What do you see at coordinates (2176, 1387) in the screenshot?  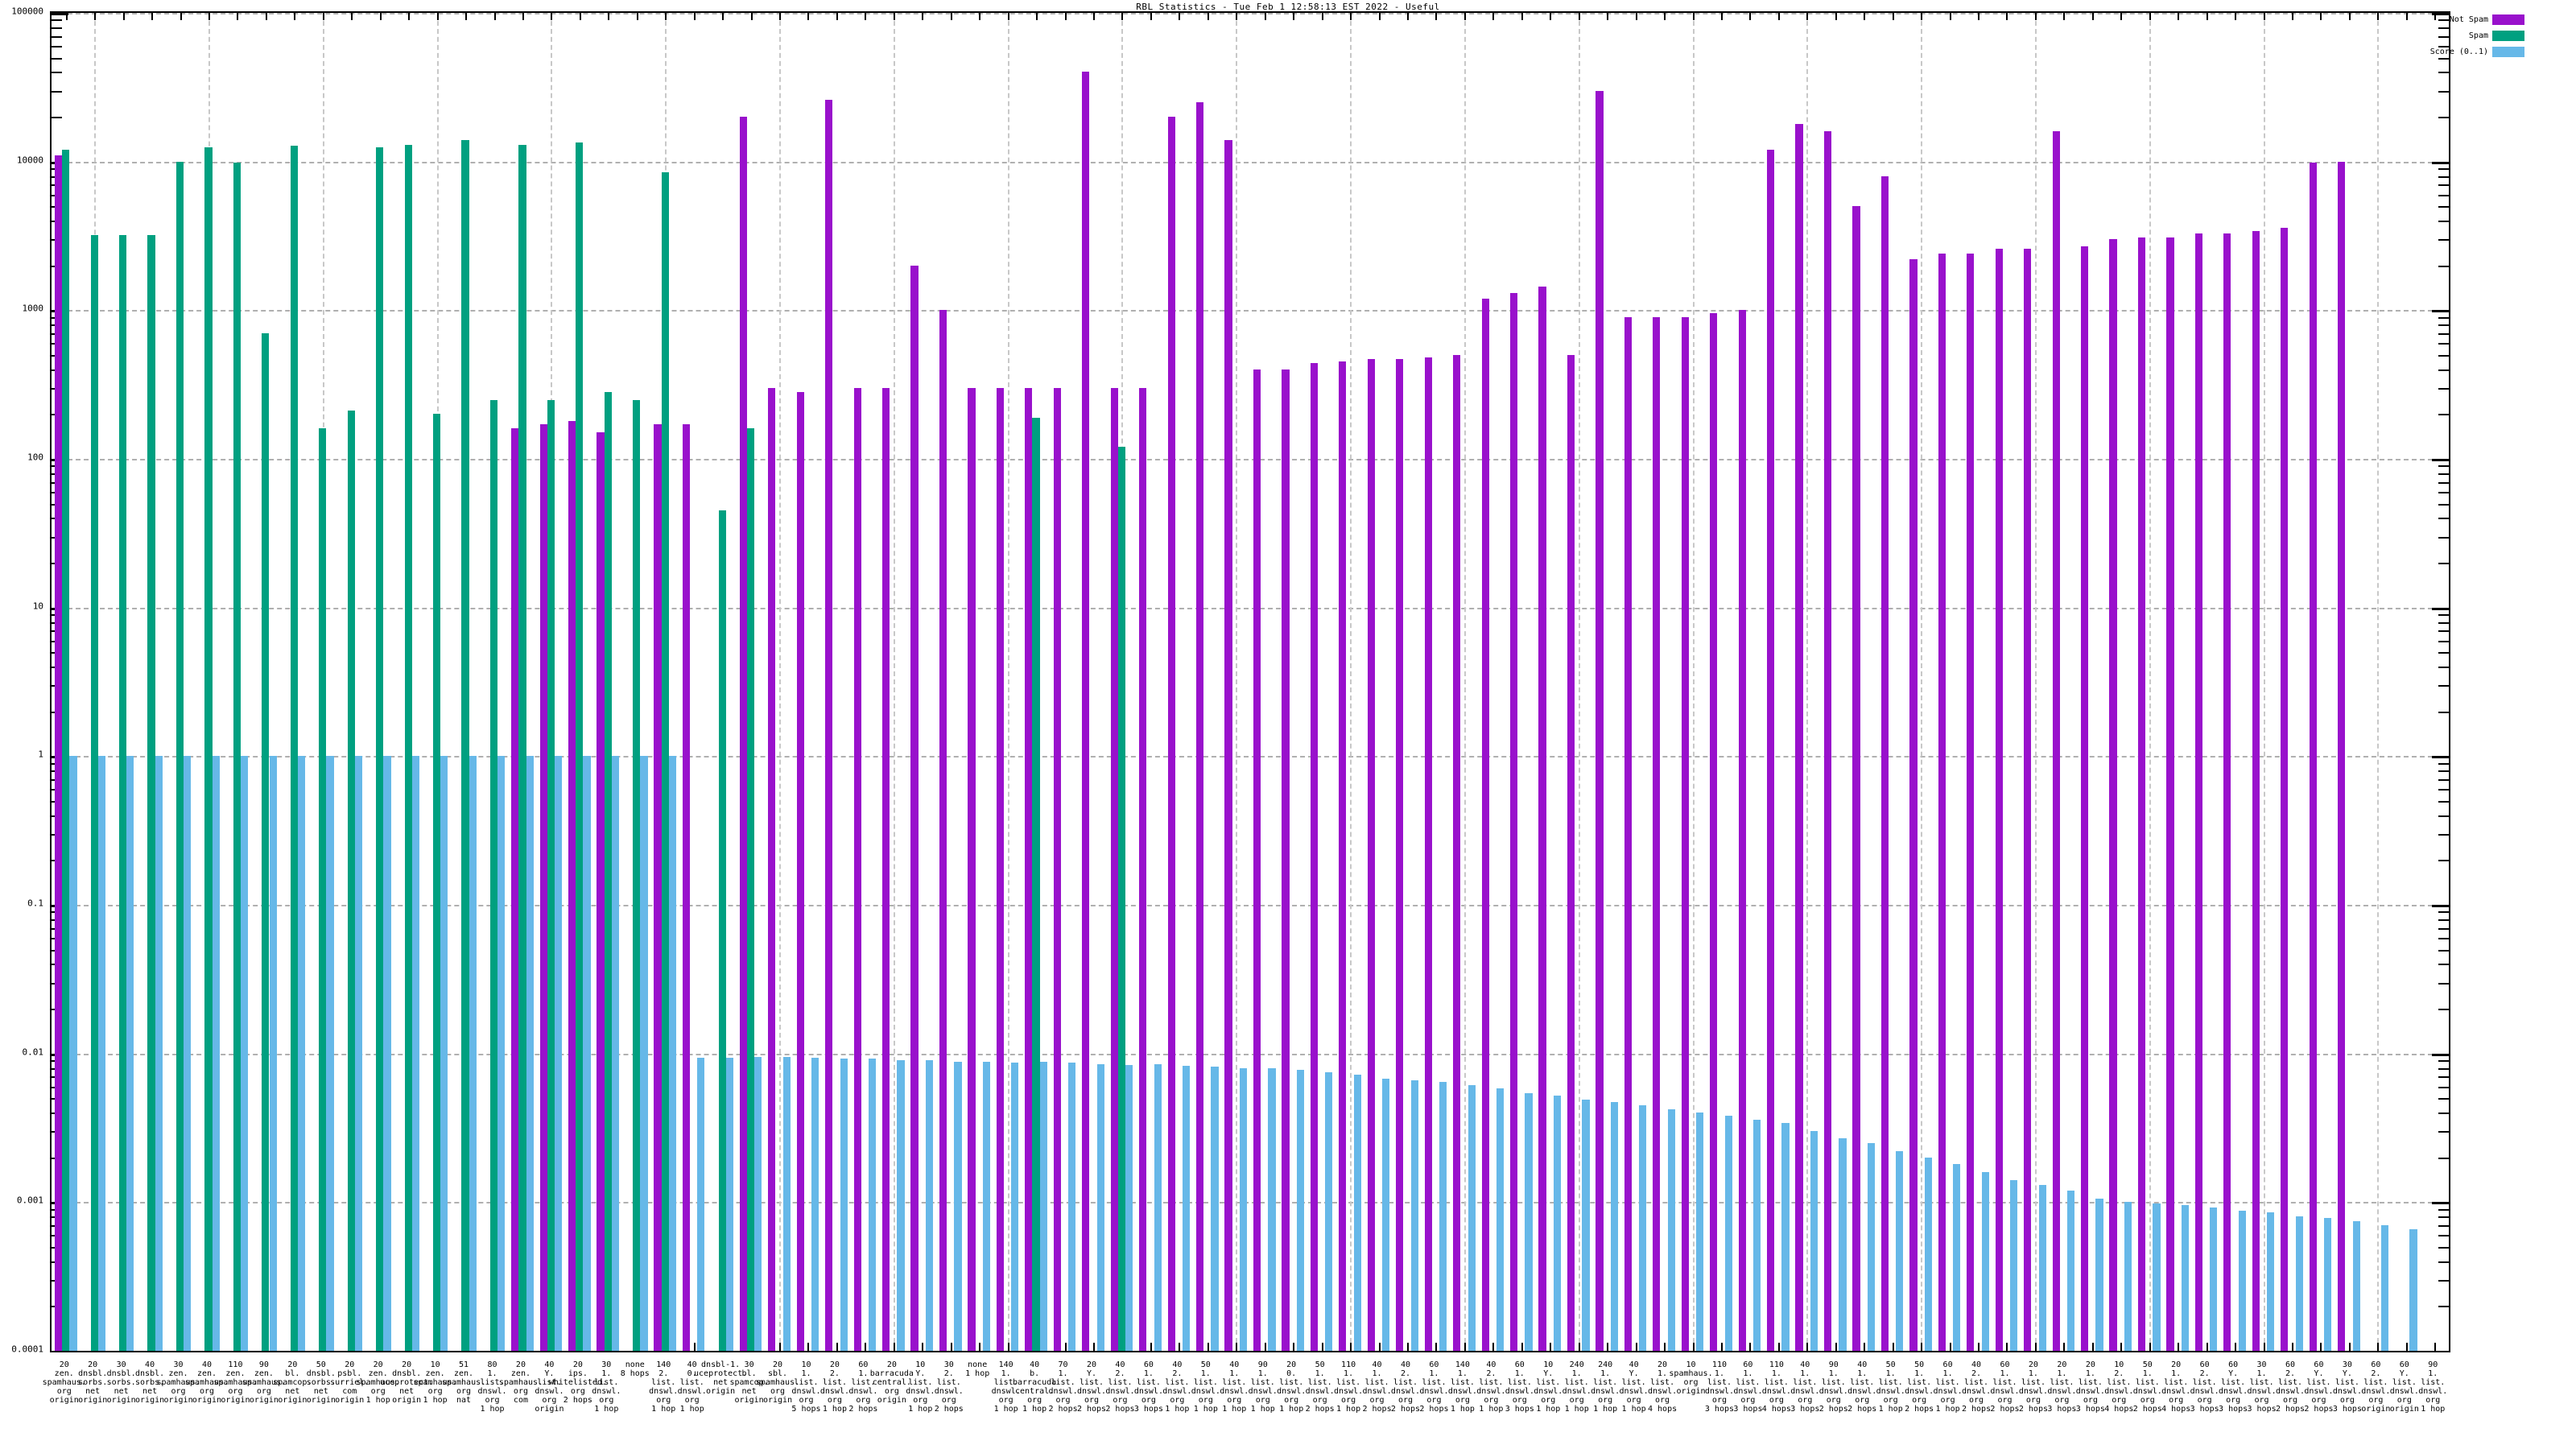 I see `x-axis-tick-label: 20 1. list. dnswl. org 4 hops` at bounding box center [2176, 1387].